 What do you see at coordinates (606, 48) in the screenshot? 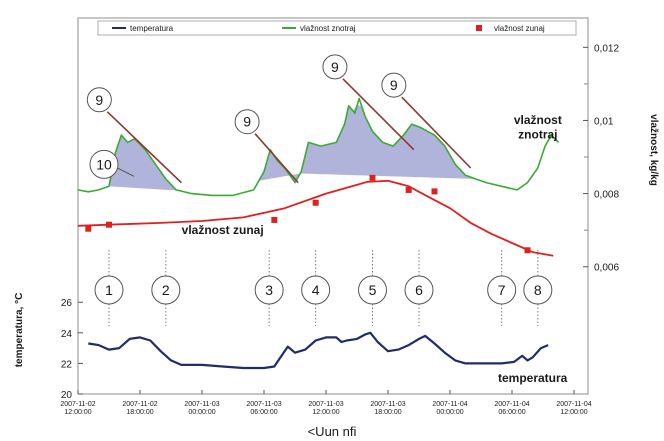
I see `yr-tick-label-1: 0,012` at bounding box center [606, 48].